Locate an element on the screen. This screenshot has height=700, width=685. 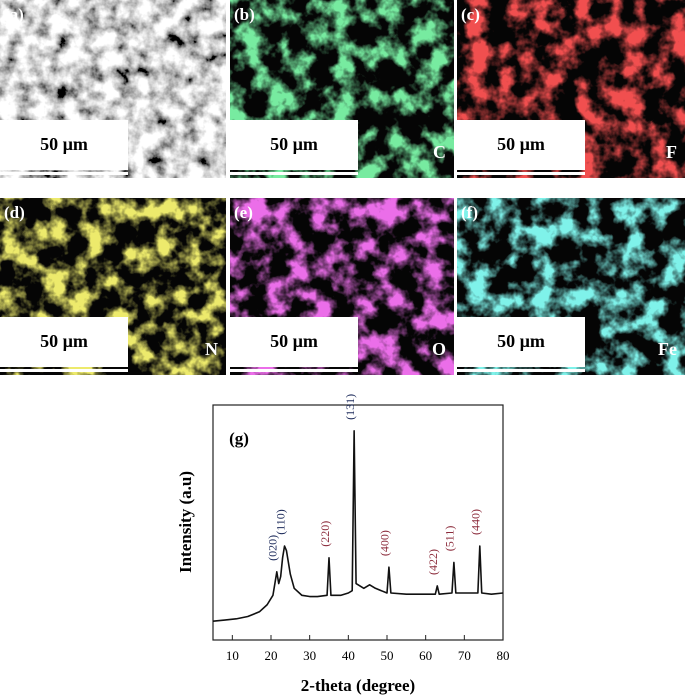
x-tick-label: 40 is located at coordinates (348, 655).